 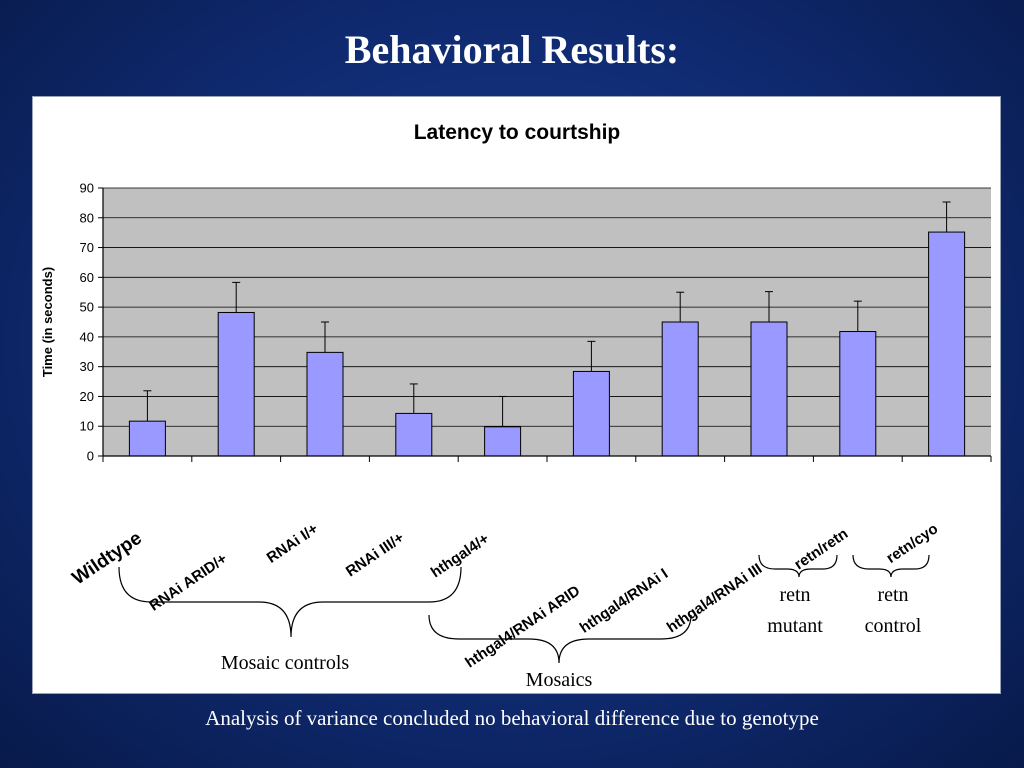 What do you see at coordinates (87, 277) in the screenshot?
I see `y-tick-label: 60` at bounding box center [87, 277].